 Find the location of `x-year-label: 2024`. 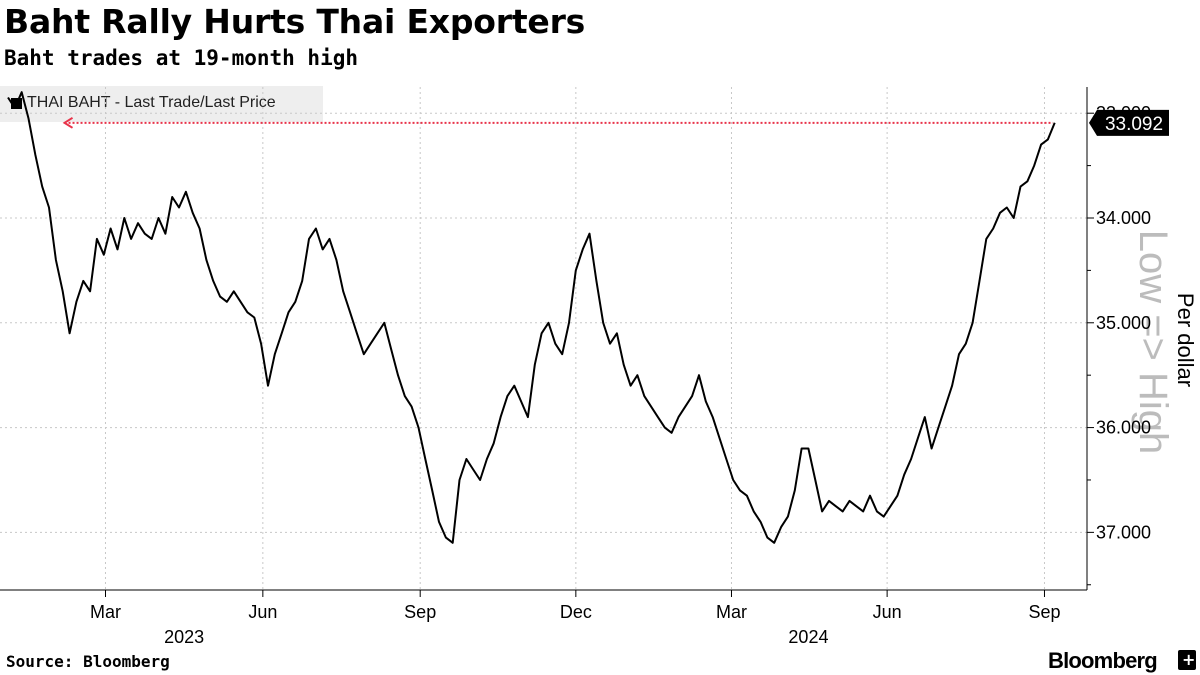

x-year-label: 2024 is located at coordinates (808, 637).